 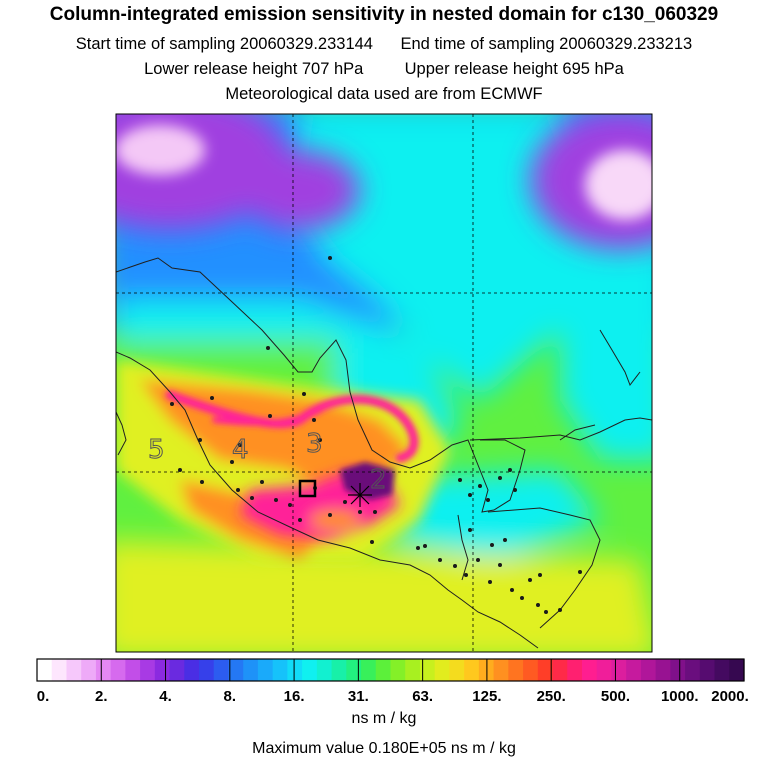 I want to click on met-data-source: Meteorological data used are from ECMWF, so click(x=384, y=94).